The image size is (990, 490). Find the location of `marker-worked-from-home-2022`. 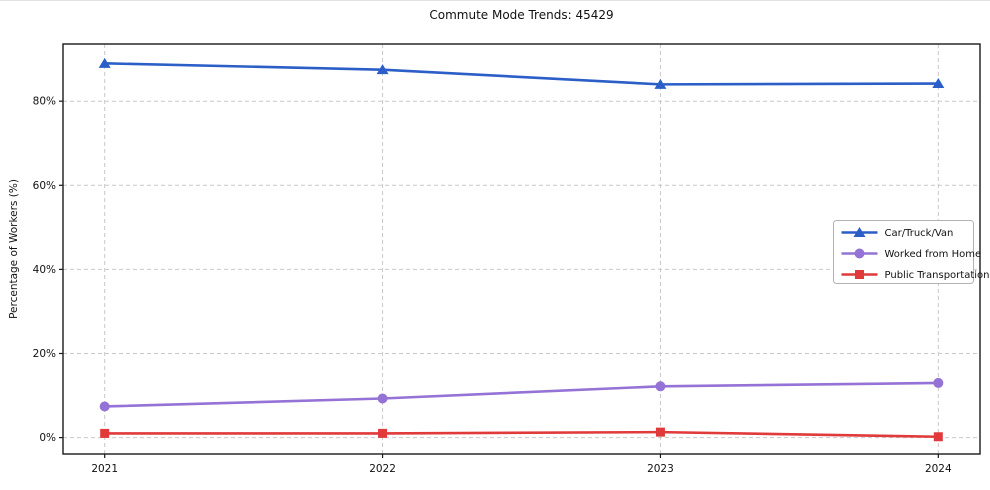

marker-worked-from-home-2022 is located at coordinates (382, 398).